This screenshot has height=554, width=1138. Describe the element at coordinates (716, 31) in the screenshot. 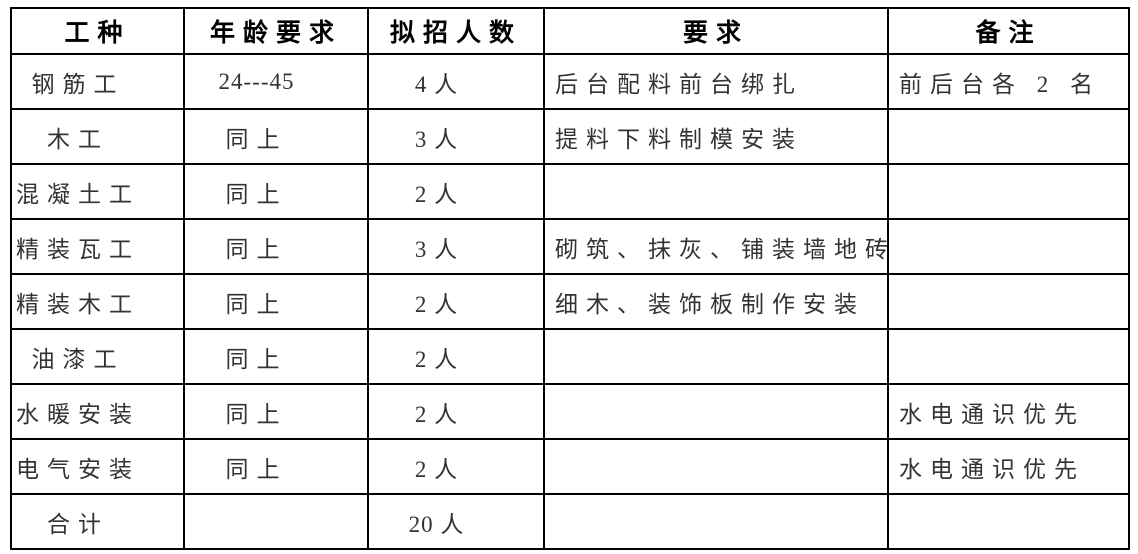

I see `column-header-requirement: 要求` at that location.